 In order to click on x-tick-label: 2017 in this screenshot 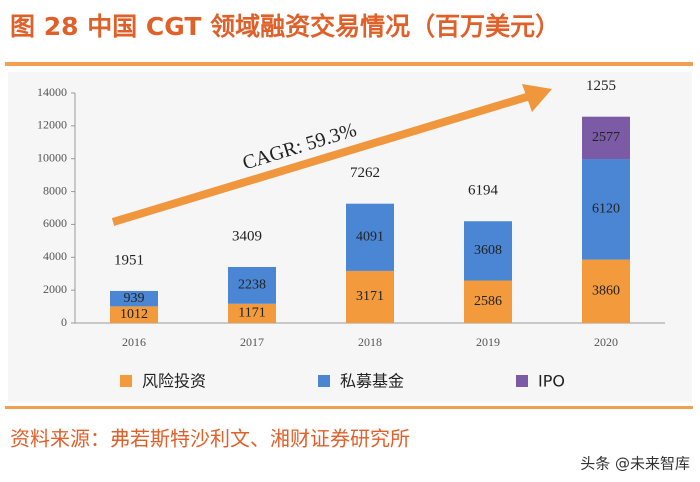, I will do `click(252, 342)`.